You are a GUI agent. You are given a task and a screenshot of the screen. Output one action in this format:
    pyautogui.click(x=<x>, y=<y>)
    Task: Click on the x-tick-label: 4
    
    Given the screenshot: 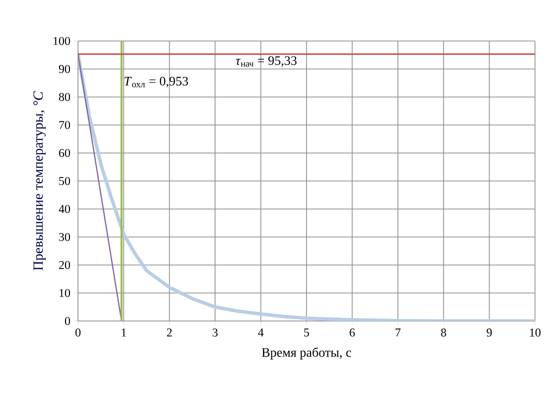 What is the action you would take?
    pyautogui.click(x=261, y=332)
    